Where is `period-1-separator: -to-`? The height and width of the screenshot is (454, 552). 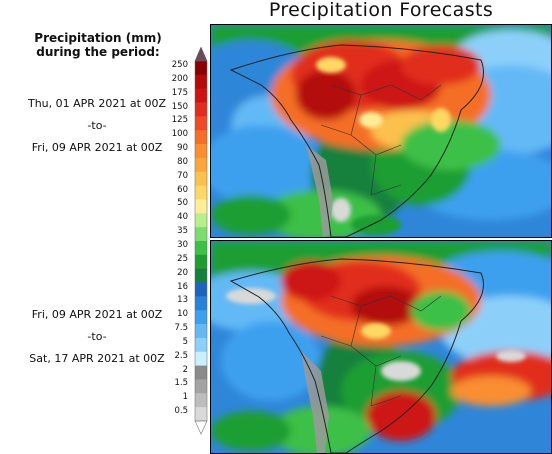
period-1-separator: -to- is located at coordinates (97, 125).